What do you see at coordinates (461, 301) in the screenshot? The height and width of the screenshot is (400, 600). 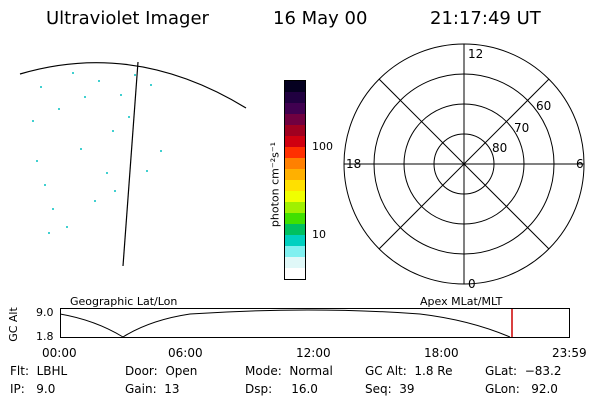 I see `apex-title: Apex MLat/MLT` at bounding box center [461, 301].